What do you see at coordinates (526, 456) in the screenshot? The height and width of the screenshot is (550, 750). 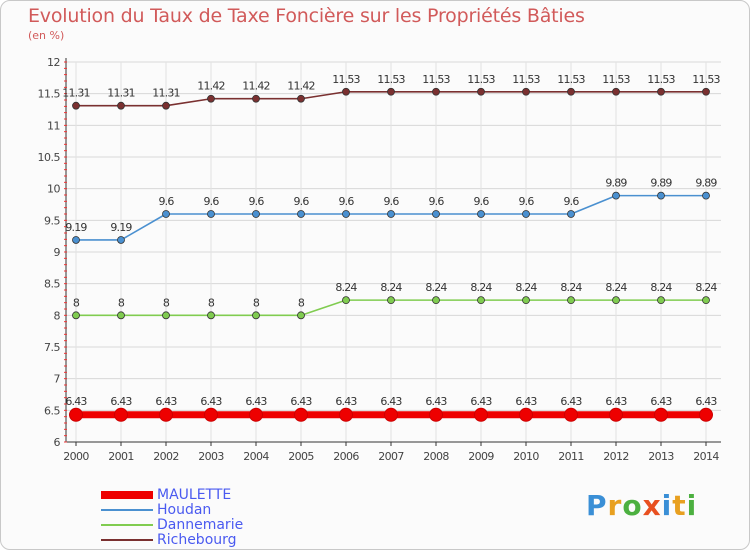 I see `x-tick-label: 2010` at bounding box center [526, 456].